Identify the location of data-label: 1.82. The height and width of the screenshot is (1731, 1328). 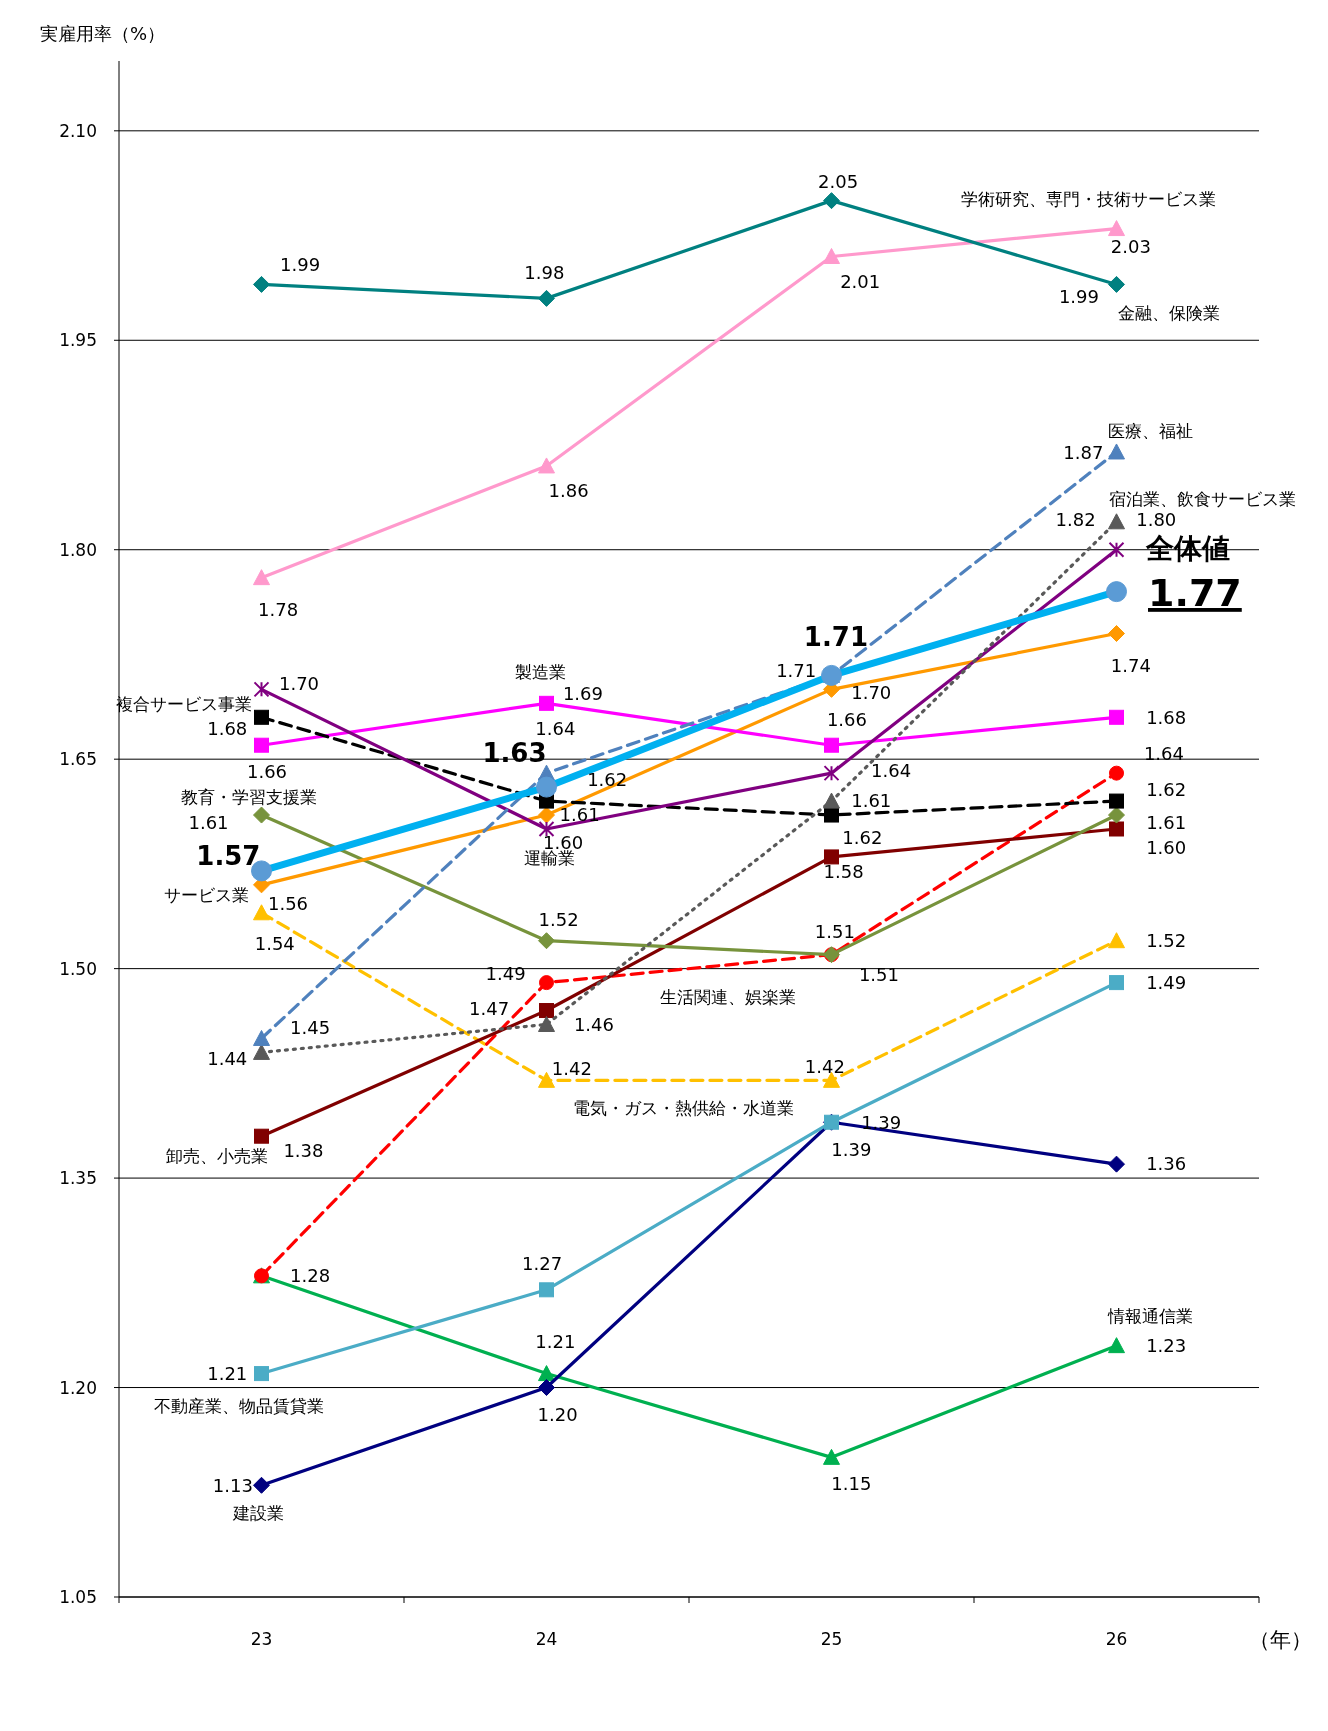
(1075, 519).